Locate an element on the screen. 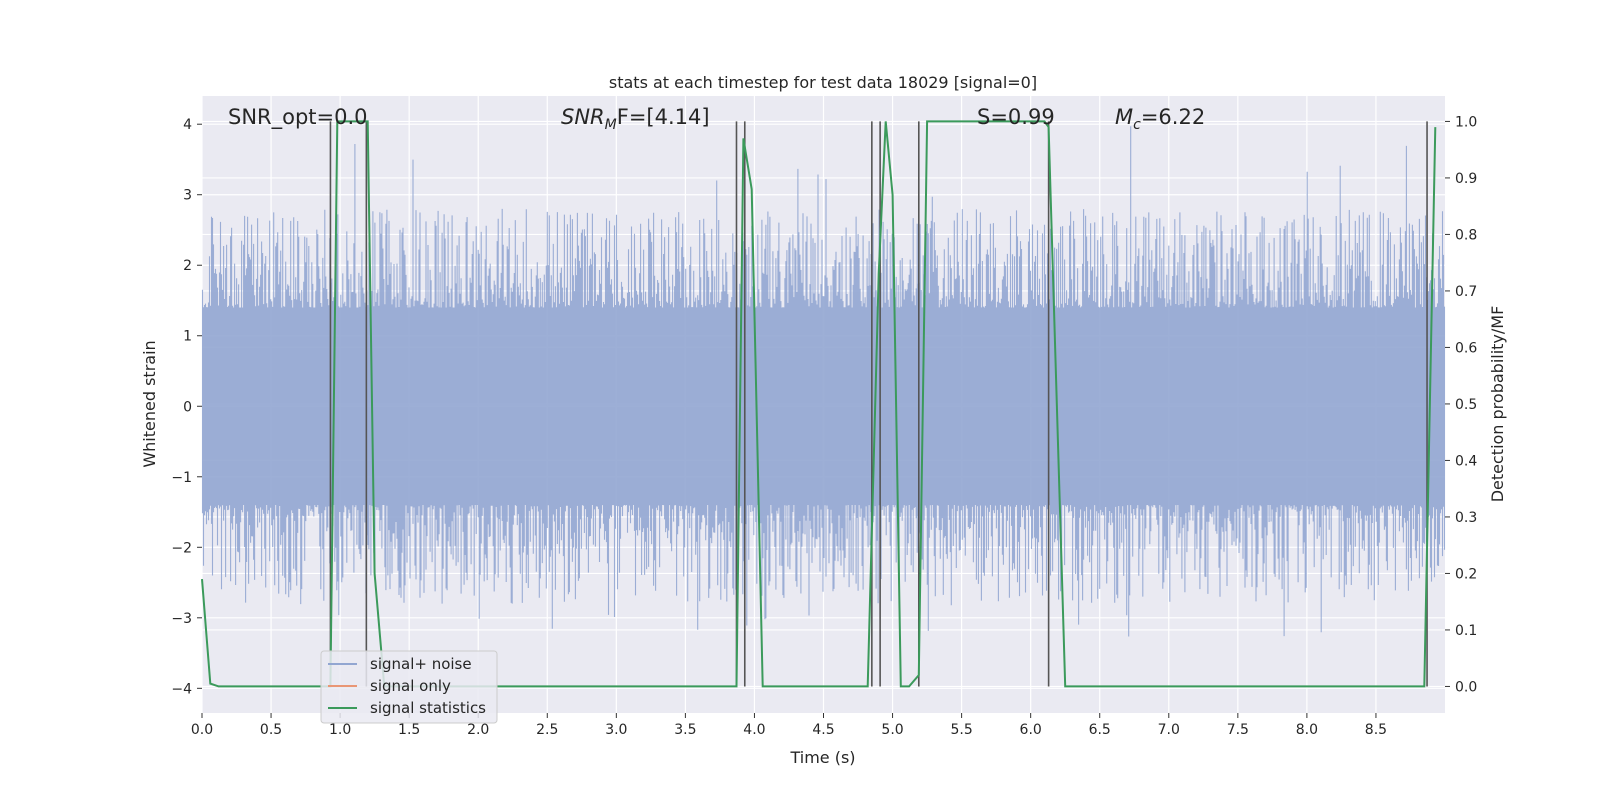 The height and width of the screenshot is (800, 1600). x-tick-label: 3.0 is located at coordinates (616, 730).